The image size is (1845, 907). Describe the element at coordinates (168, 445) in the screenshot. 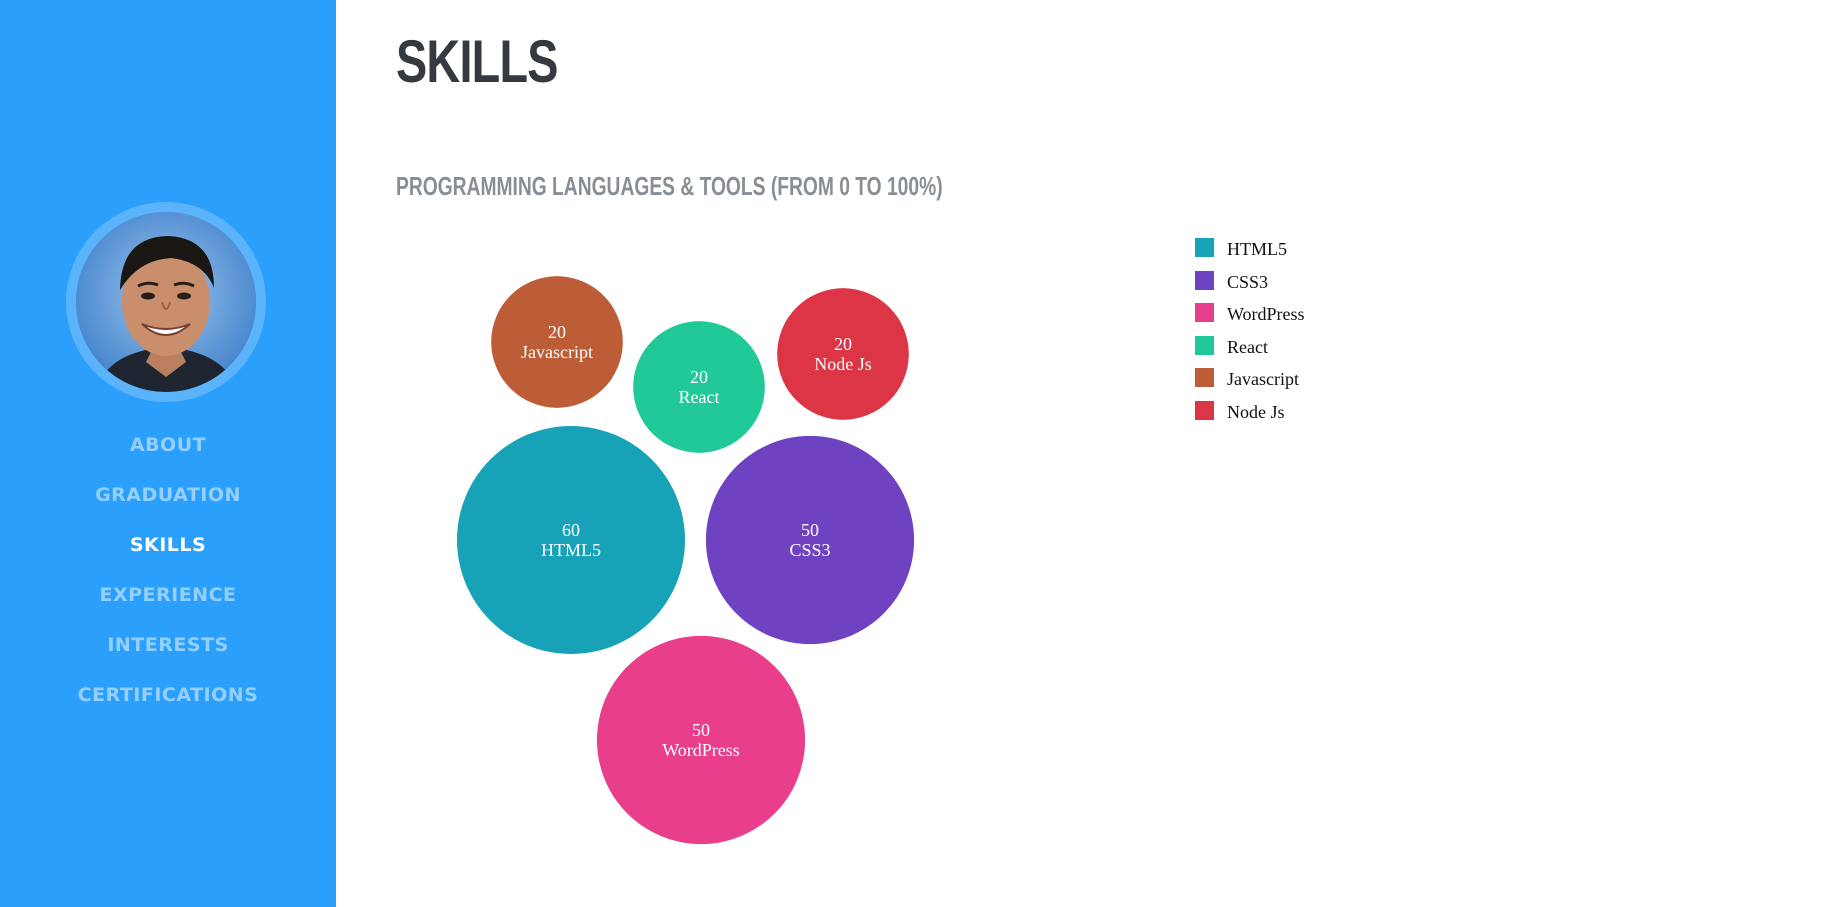

I see `nav-item-about: ABOUT` at that location.